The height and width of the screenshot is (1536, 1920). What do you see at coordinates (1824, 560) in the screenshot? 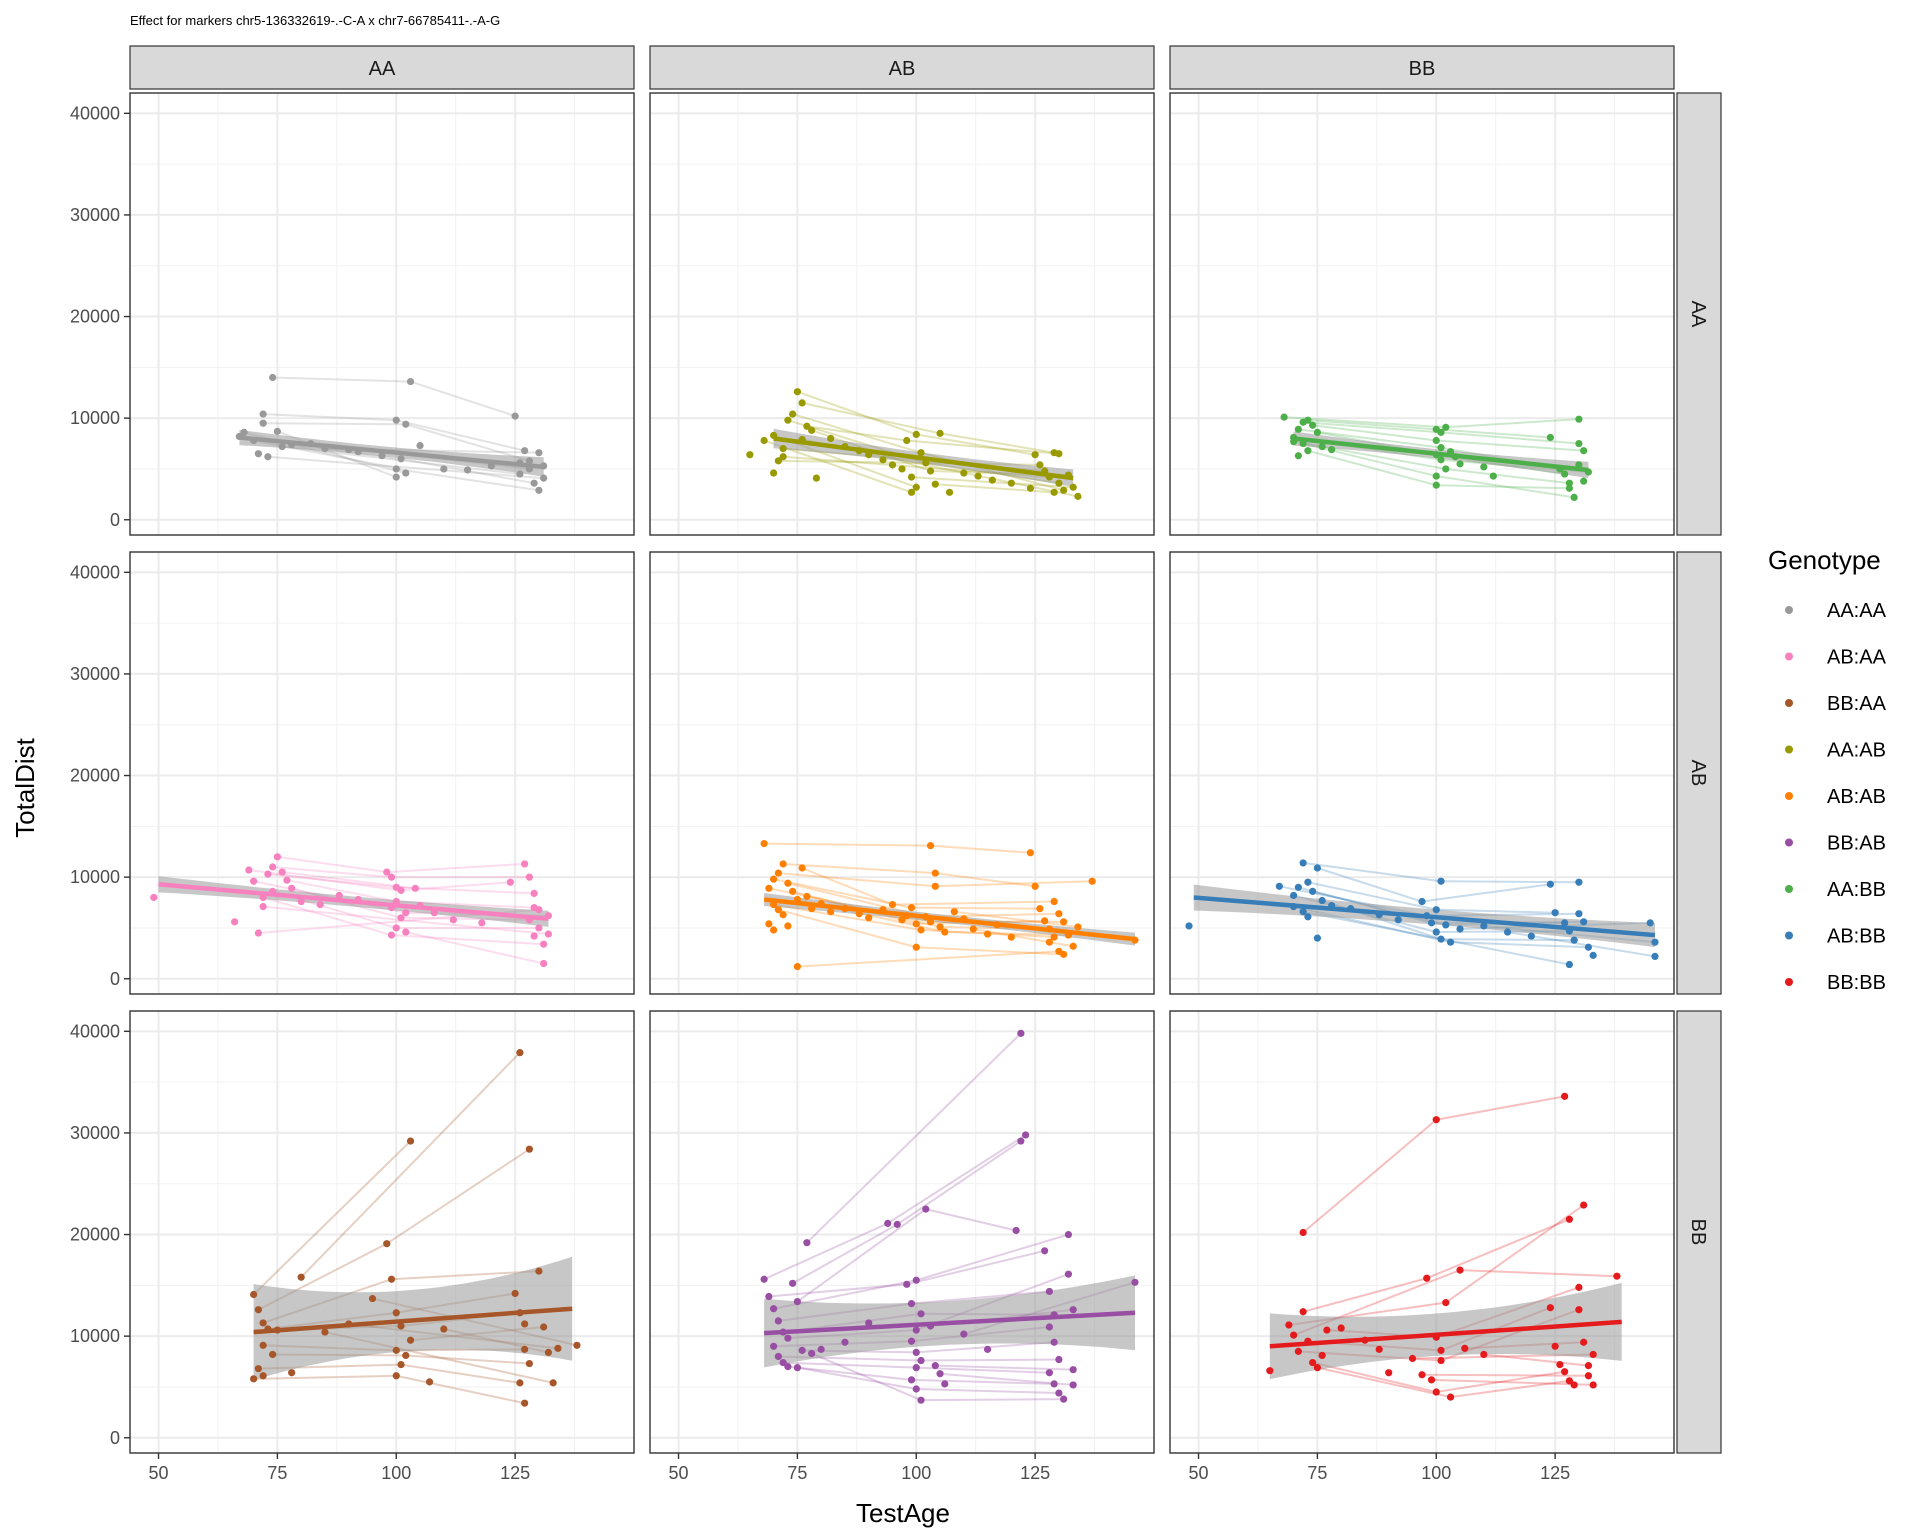
I see `legend-title: Genotype` at bounding box center [1824, 560].